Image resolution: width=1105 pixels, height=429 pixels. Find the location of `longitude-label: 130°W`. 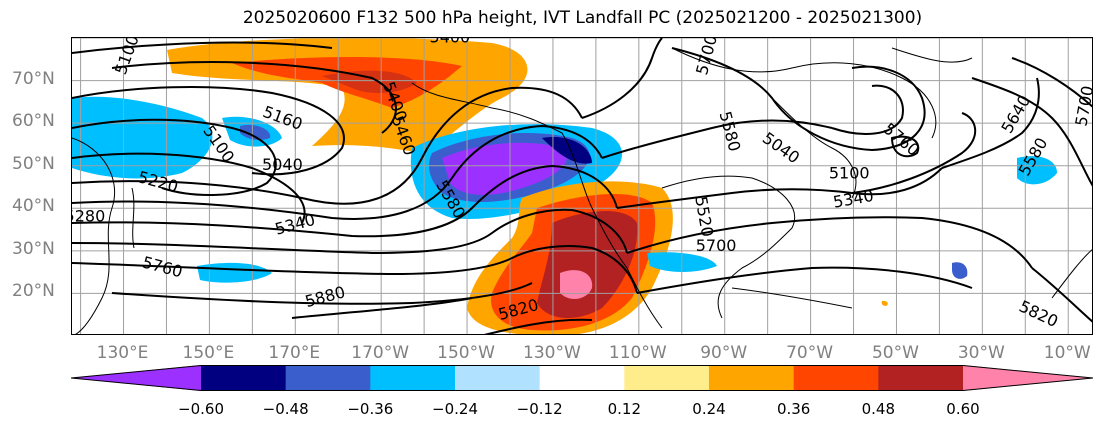

longitude-label: 130°W is located at coordinates (552, 353).